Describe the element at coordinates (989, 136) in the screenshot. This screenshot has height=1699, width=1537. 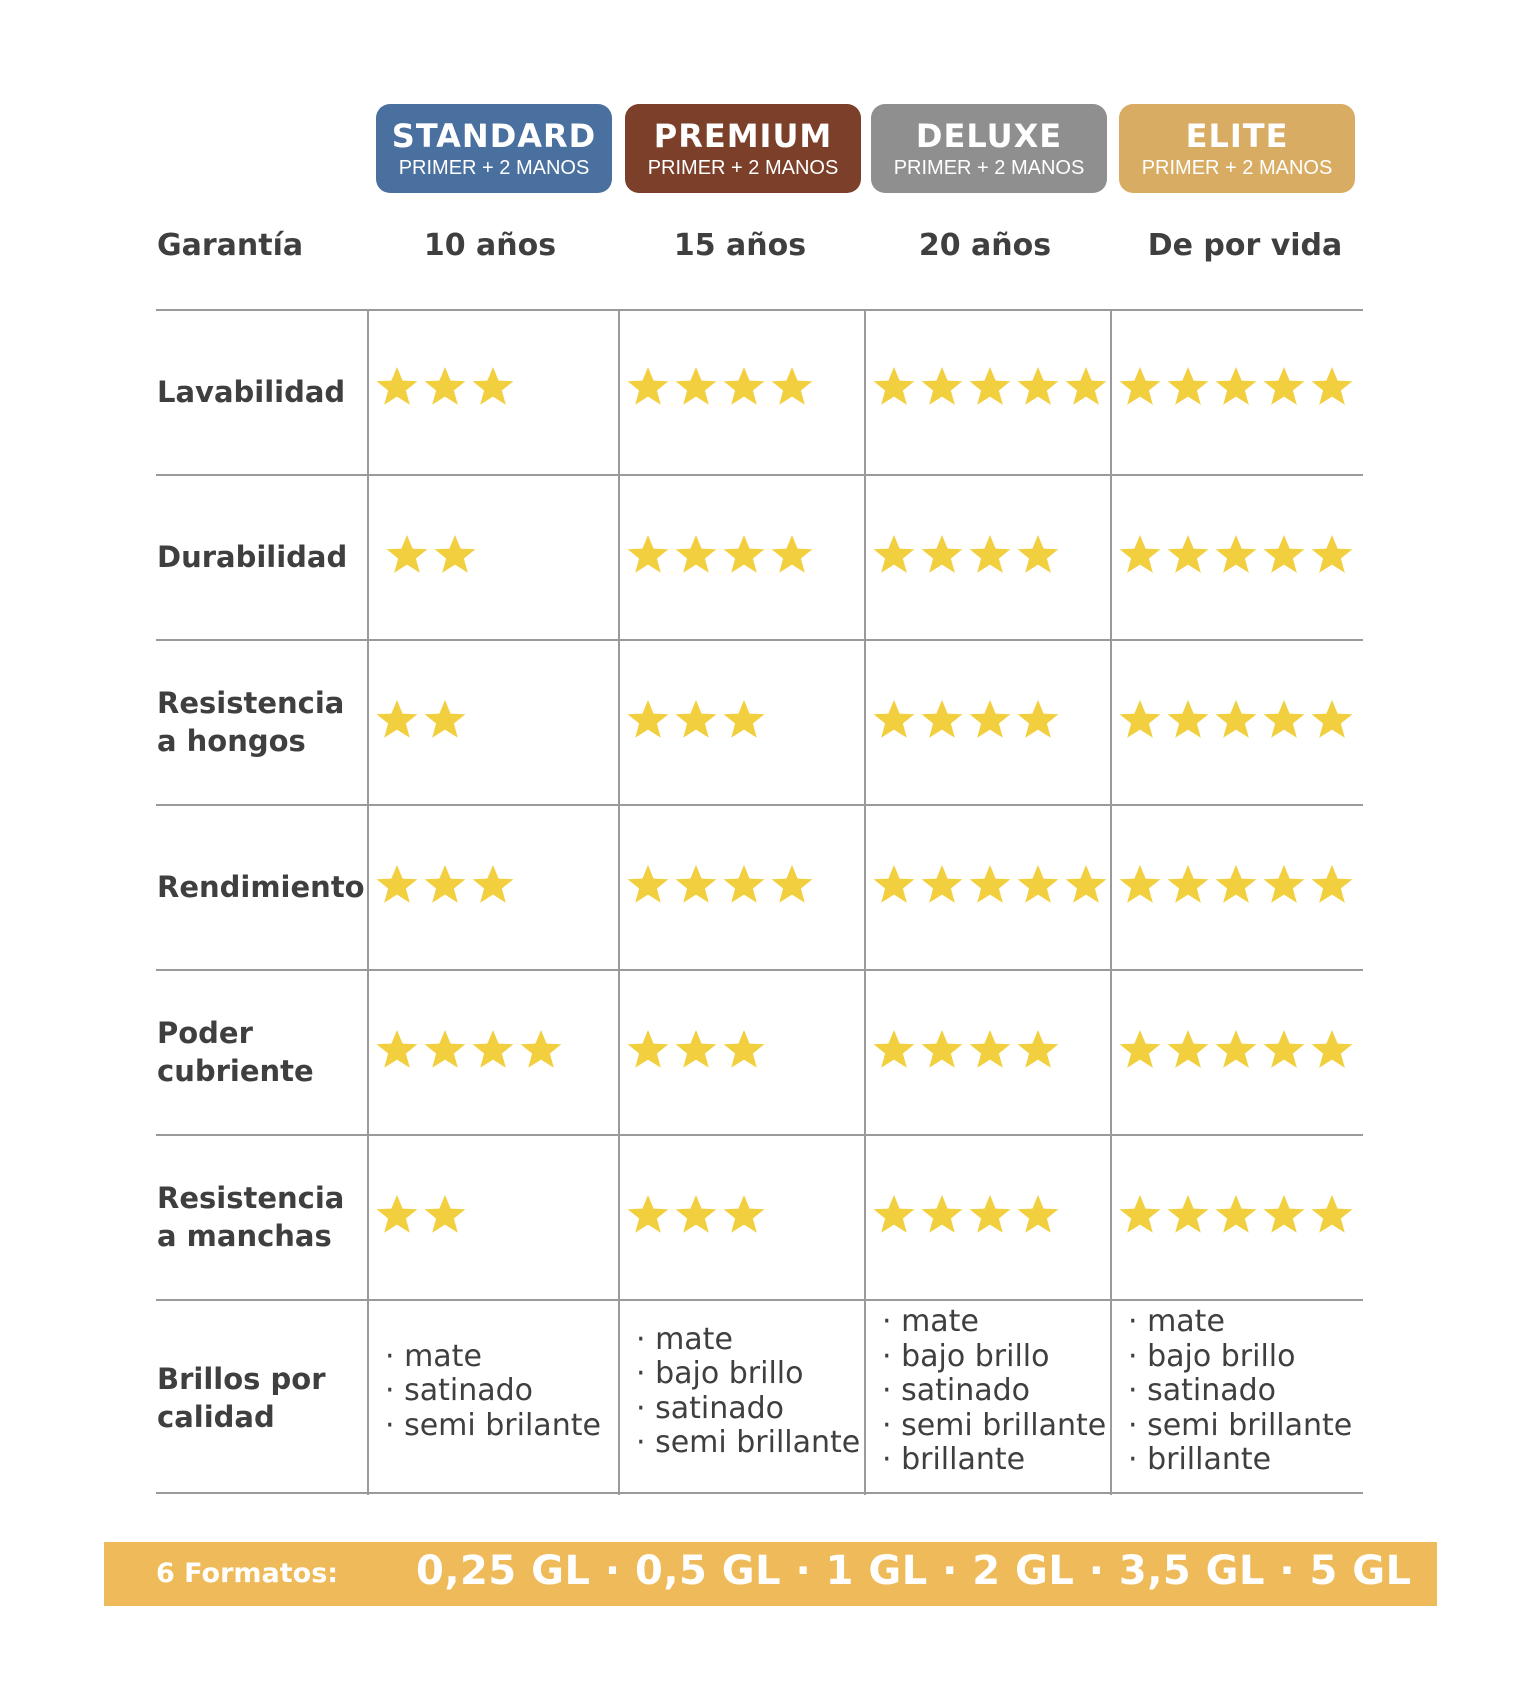
I see `tier-name: DELUXE` at that location.